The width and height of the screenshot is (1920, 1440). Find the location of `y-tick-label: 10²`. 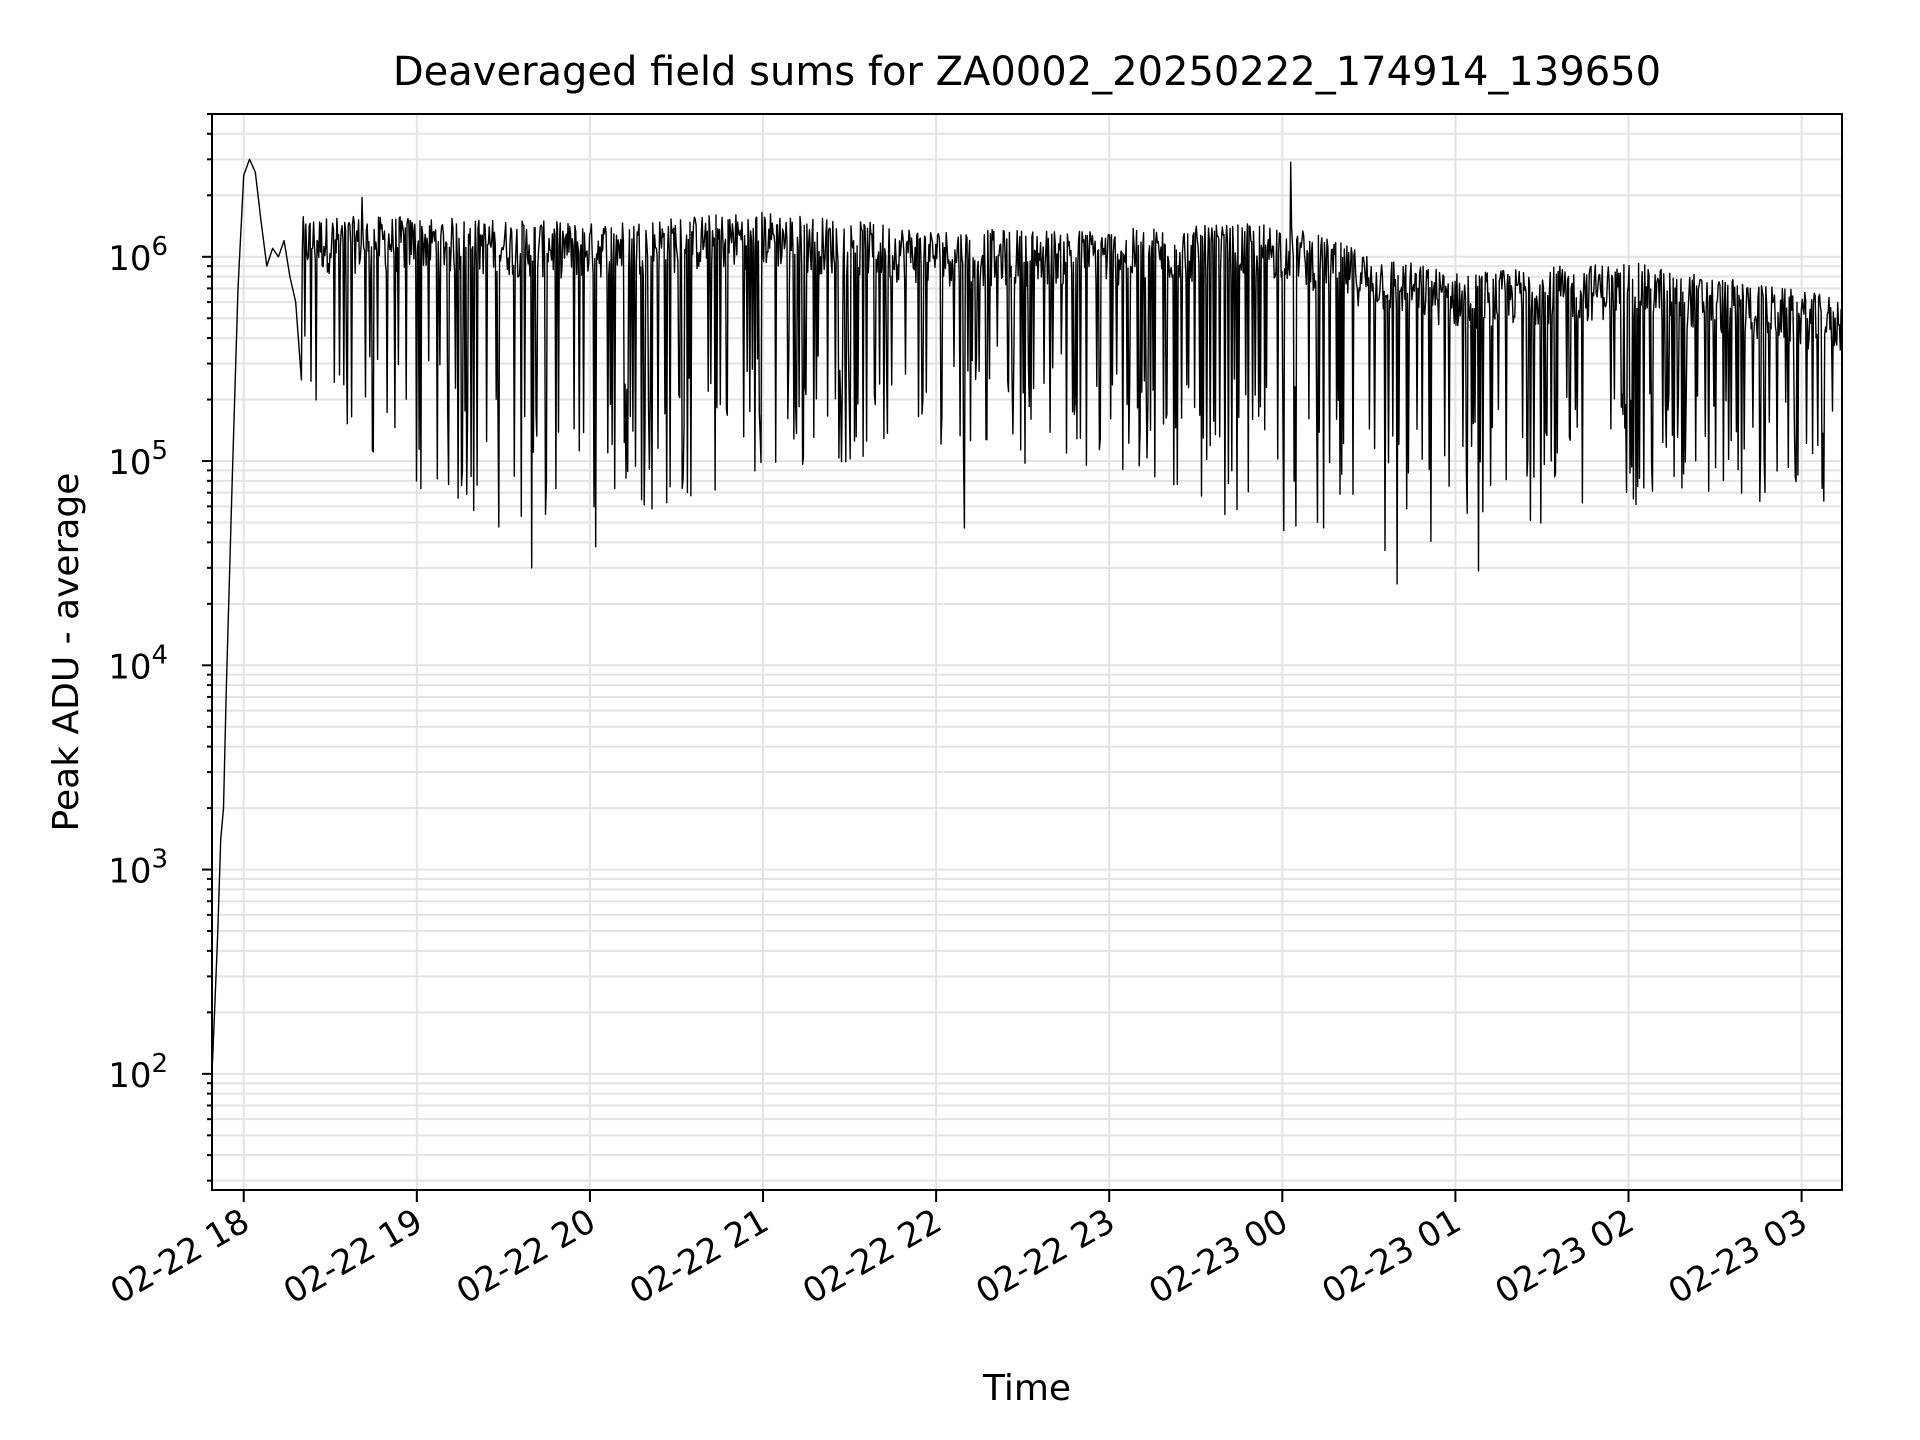

y-tick-label: 10² is located at coordinates (138, 1072).